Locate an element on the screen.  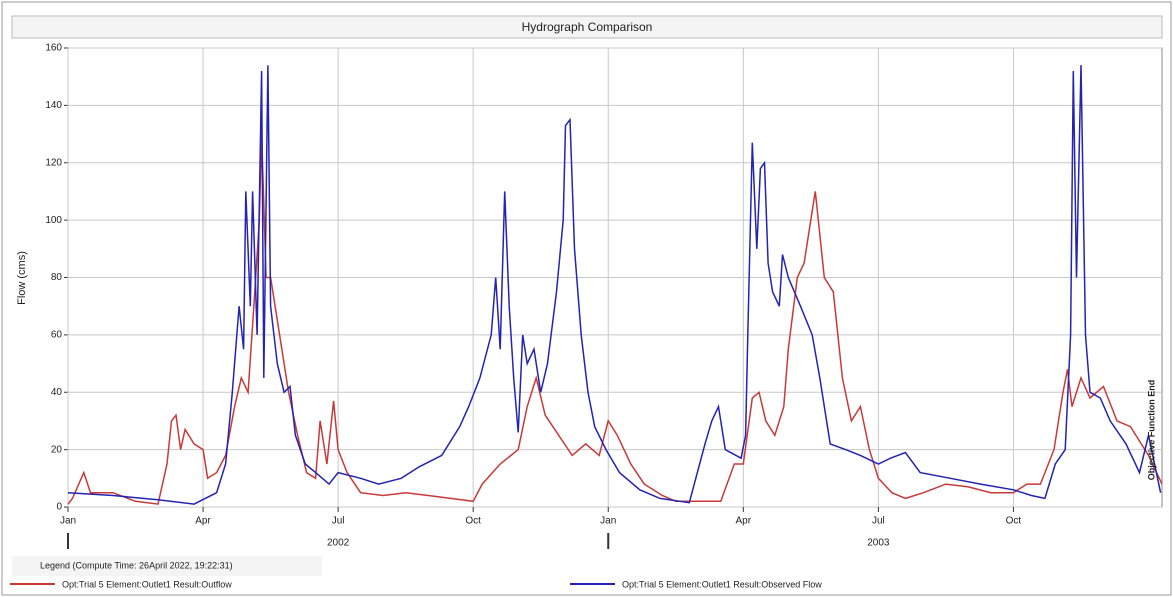
y-tick-label: 0 is located at coordinates (59, 507).